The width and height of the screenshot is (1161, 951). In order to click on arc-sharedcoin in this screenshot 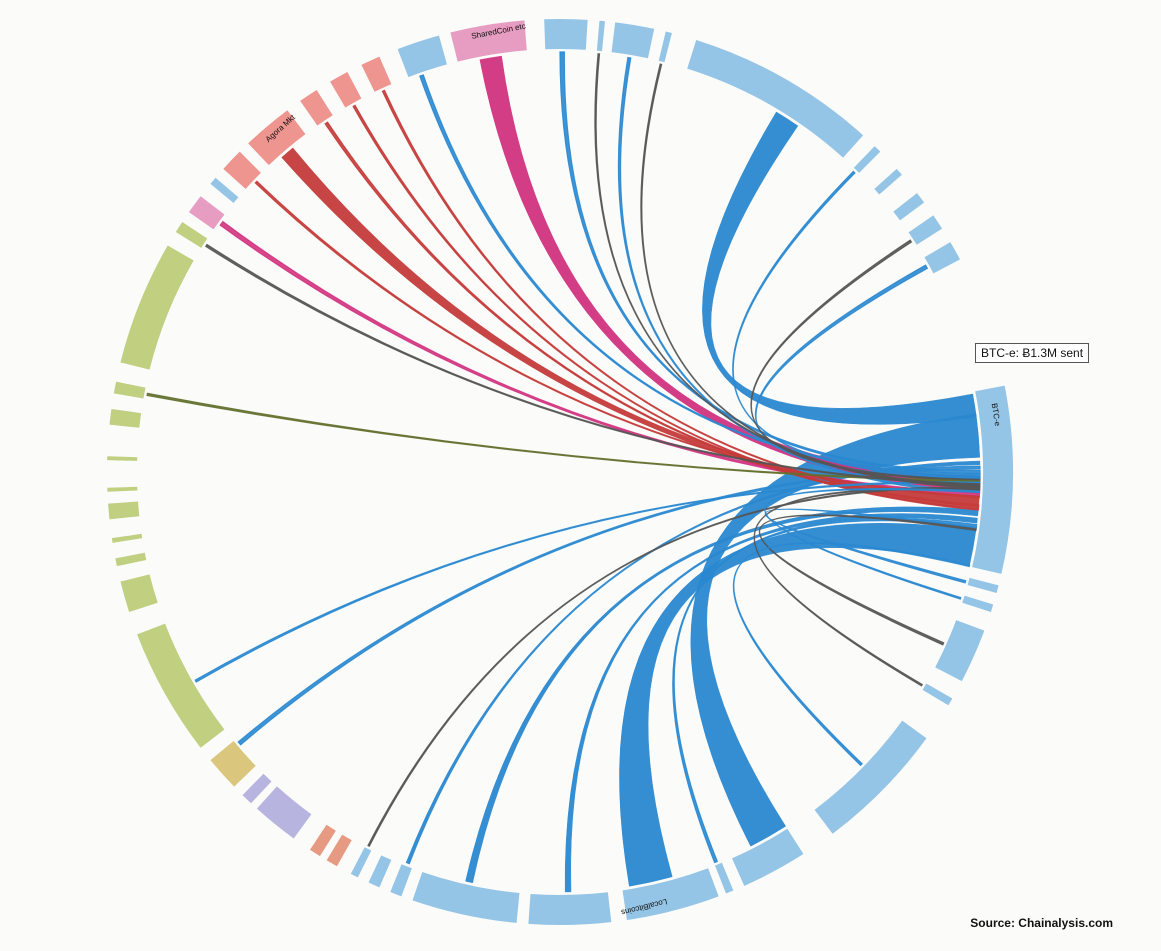, I will do `click(488, 41)`.